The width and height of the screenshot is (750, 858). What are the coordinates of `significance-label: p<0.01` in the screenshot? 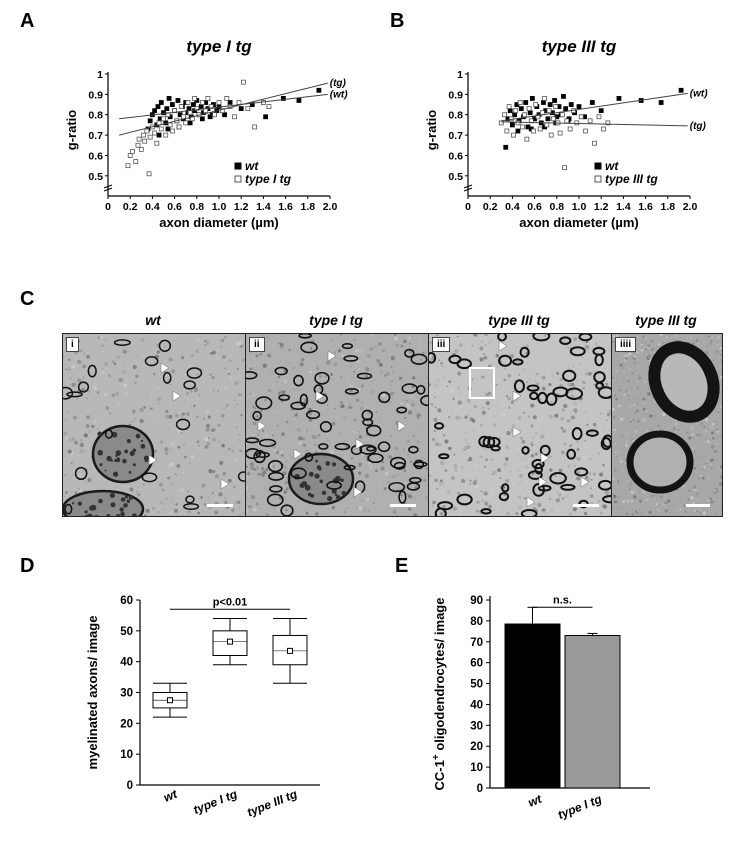 It's located at (230, 602).